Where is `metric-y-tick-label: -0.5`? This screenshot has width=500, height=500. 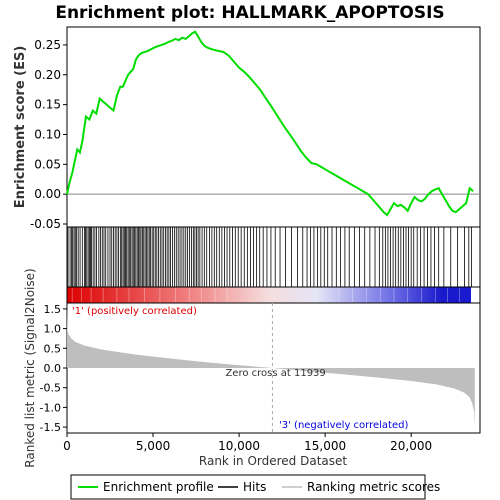
metric-y-tick-label: -0.5 is located at coordinates (50, 388).